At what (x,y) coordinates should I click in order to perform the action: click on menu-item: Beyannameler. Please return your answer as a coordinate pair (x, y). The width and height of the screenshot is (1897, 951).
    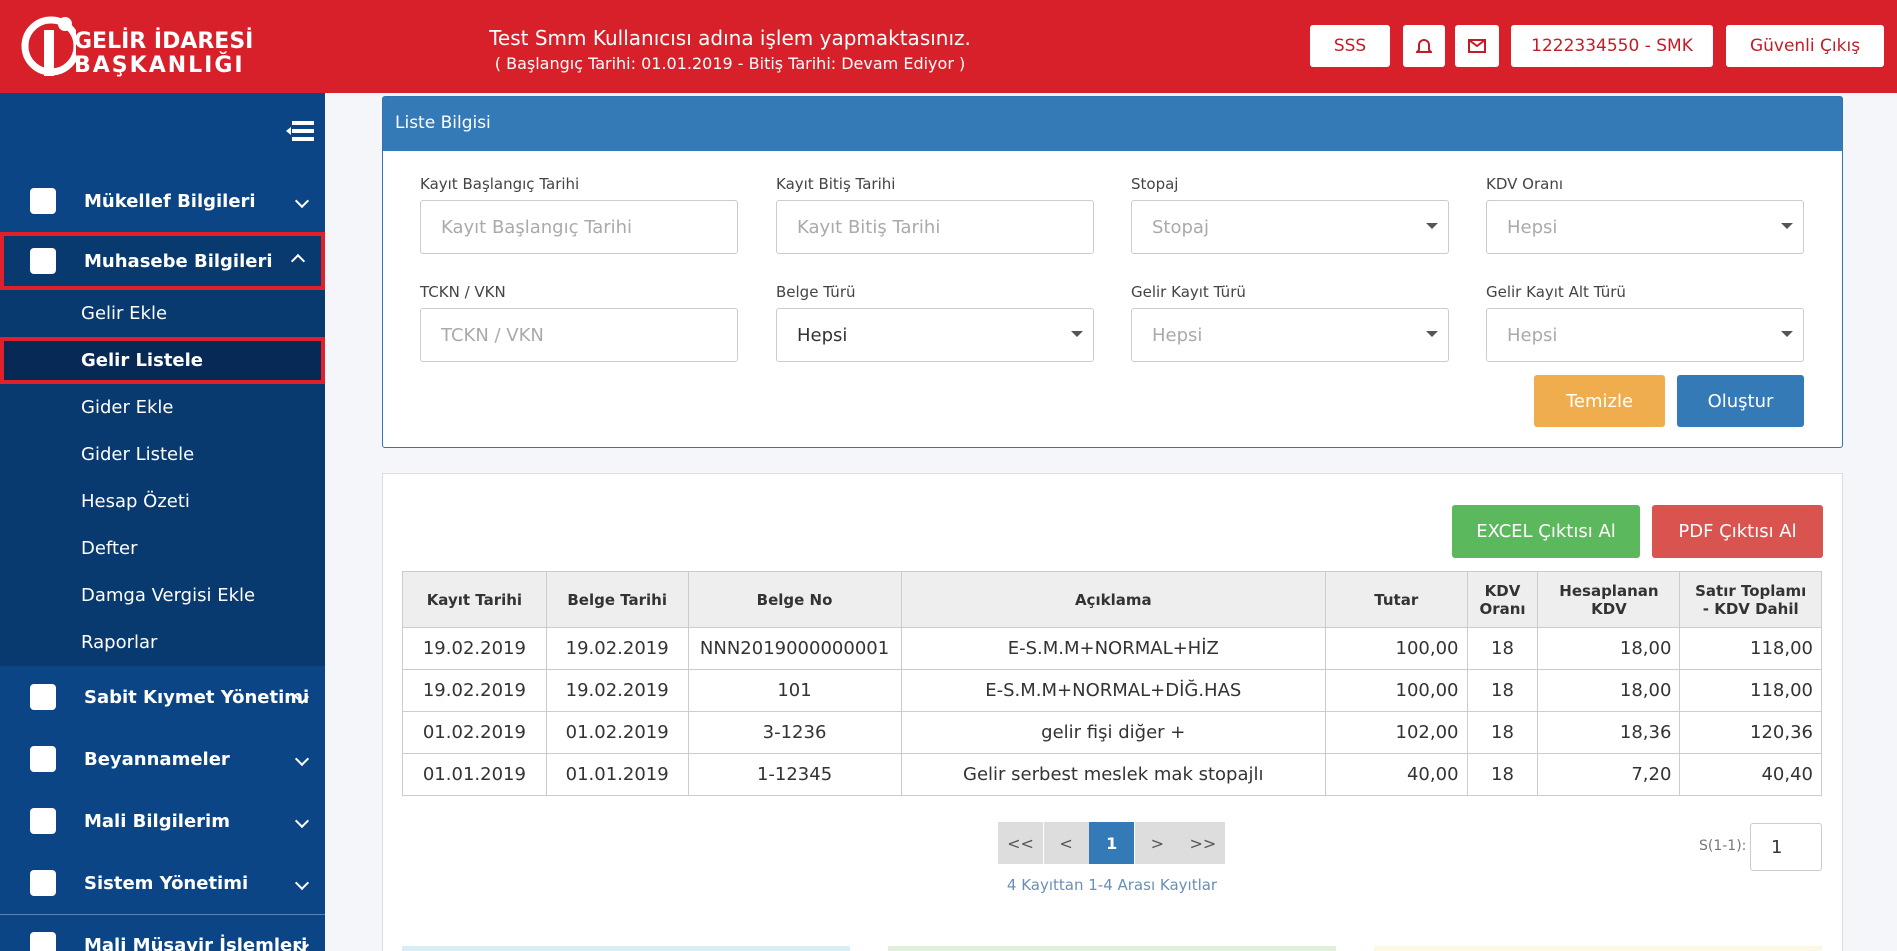
    Looking at the image, I should click on (162, 759).